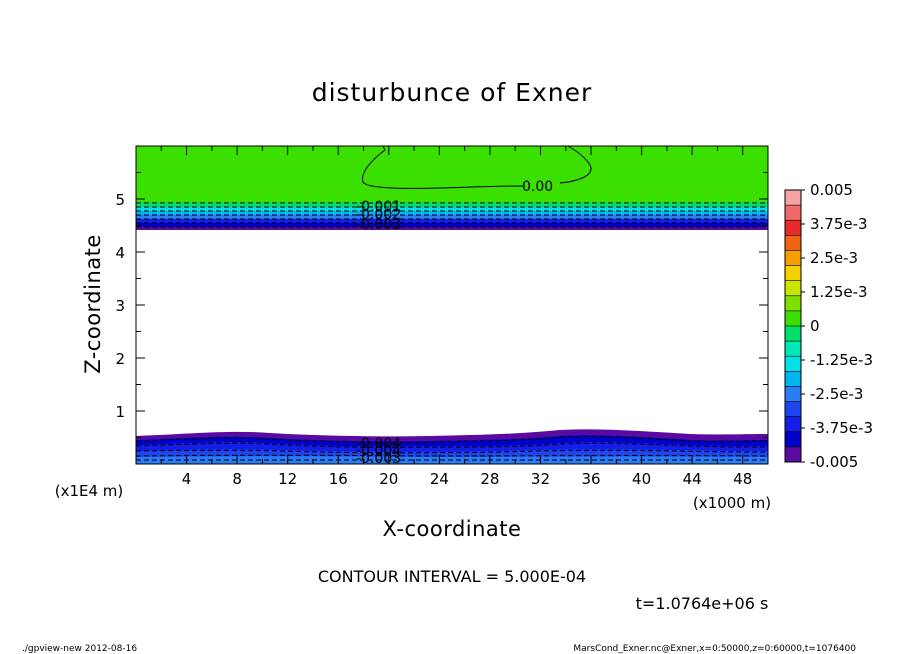  What do you see at coordinates (831, 190) in the screenshot?
I see `colorbar-label: 0.005` at bounding box center [831, 190].